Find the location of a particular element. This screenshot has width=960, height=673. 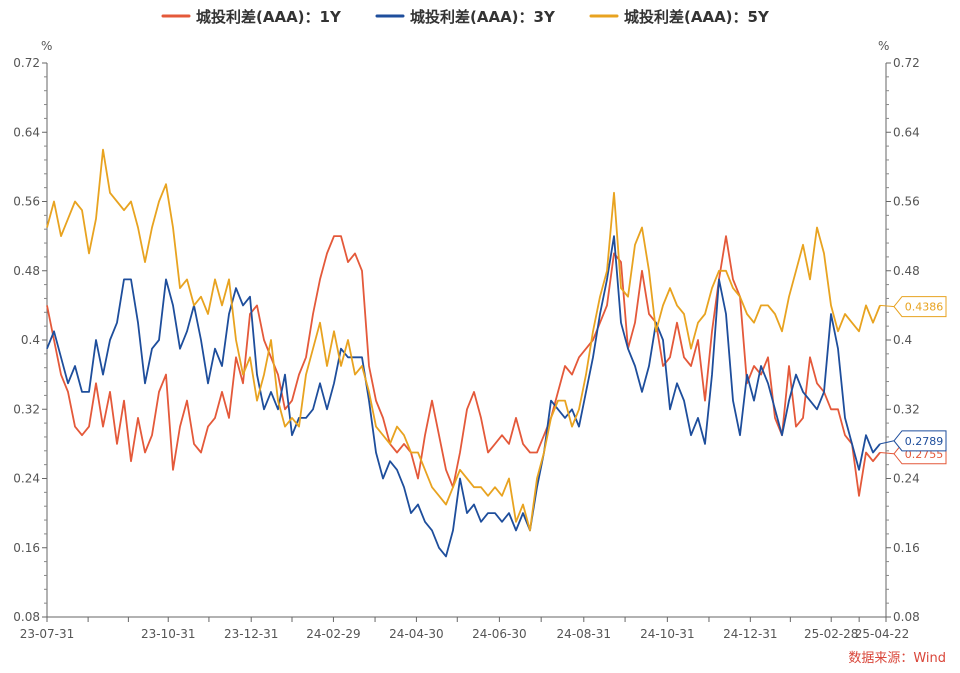

y-tick-label-left: 0.64 is located at coordinates (26, 132).